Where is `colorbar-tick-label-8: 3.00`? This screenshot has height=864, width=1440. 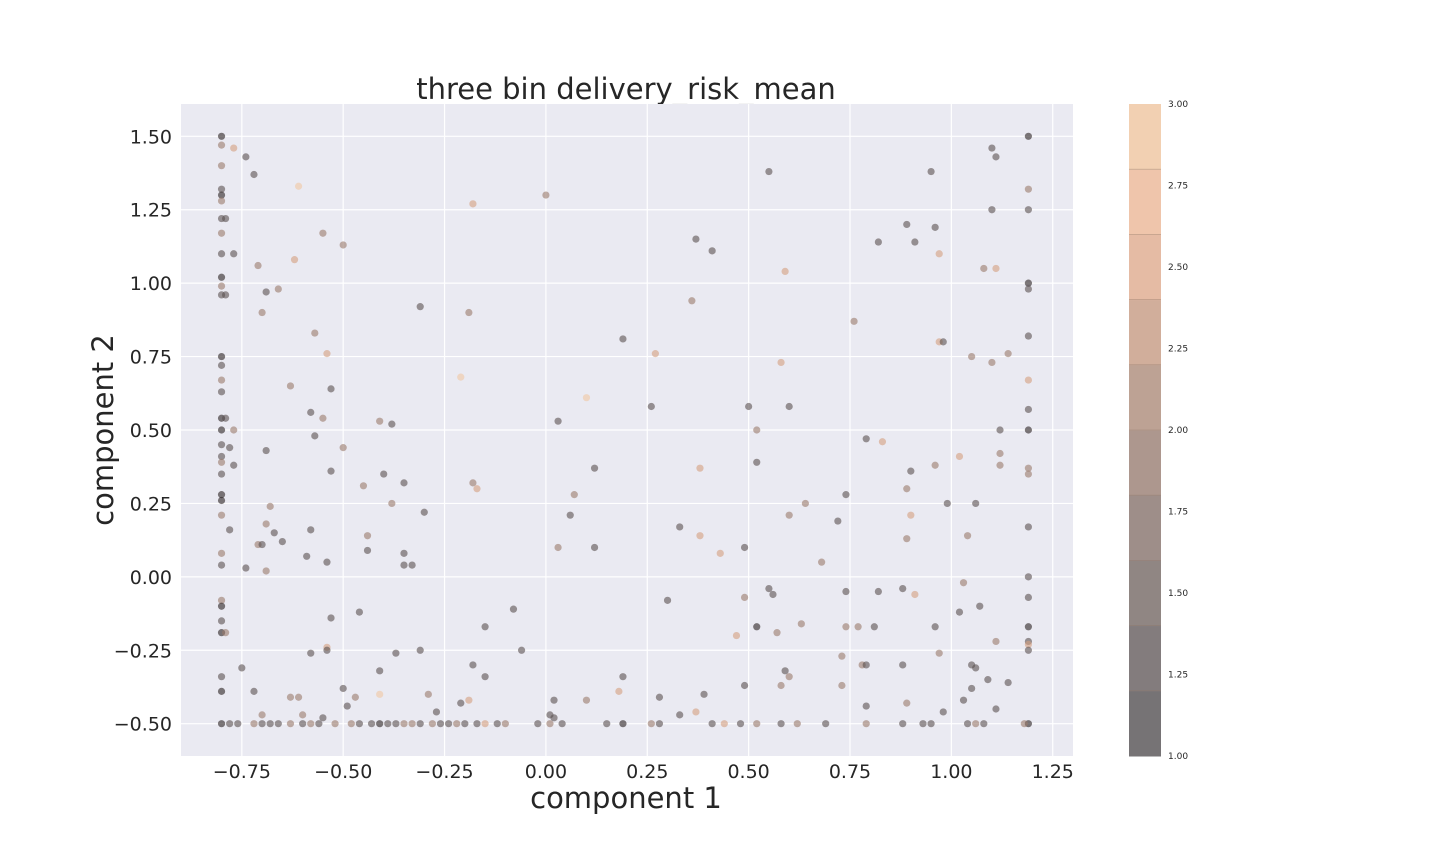 colorbar-tick-label-8: 3.00 is located at coordinates (1178, 105).